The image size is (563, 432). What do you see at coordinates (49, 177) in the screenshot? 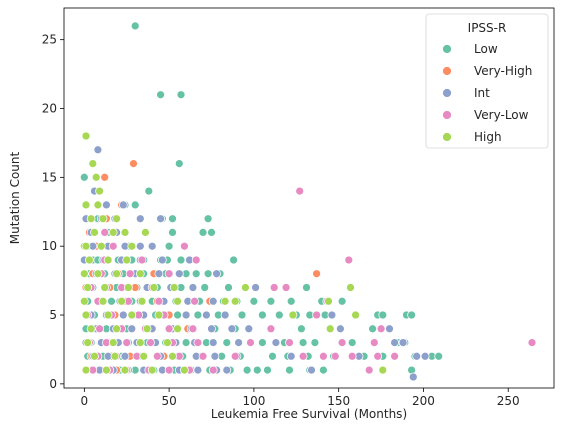
I see `y-tick-label: 15` at bounding box center [49, 177].